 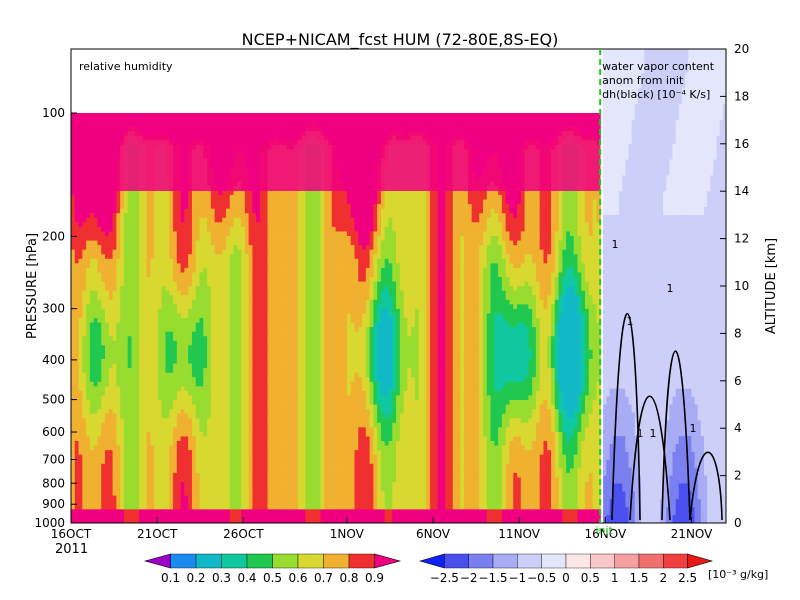 I want to click on x-tick-label: 21NOV, so click(x=692, y=534).